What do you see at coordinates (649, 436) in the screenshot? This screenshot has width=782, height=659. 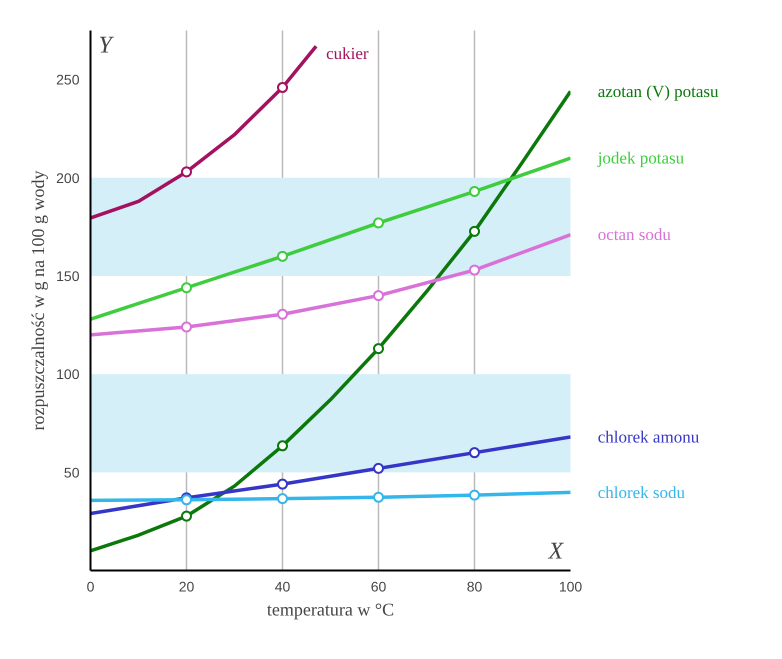 I see `series-label: chlorek amonu` at bounding box center [649, 436].